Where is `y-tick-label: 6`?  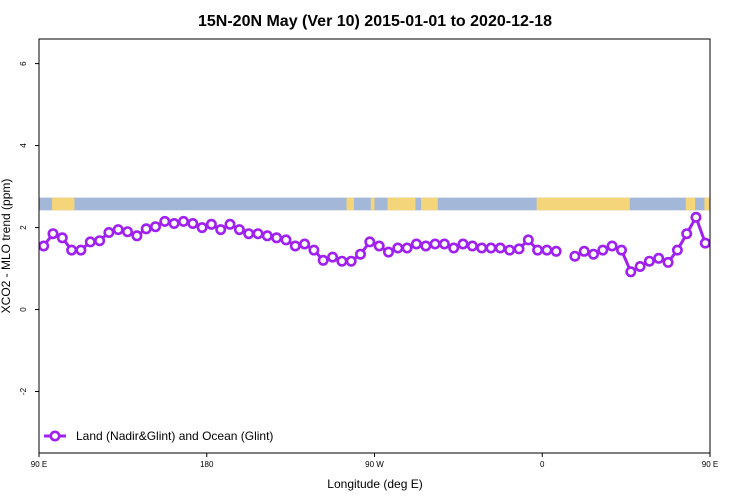
y-tick-label: 6 is located at coordinates (23, 63).